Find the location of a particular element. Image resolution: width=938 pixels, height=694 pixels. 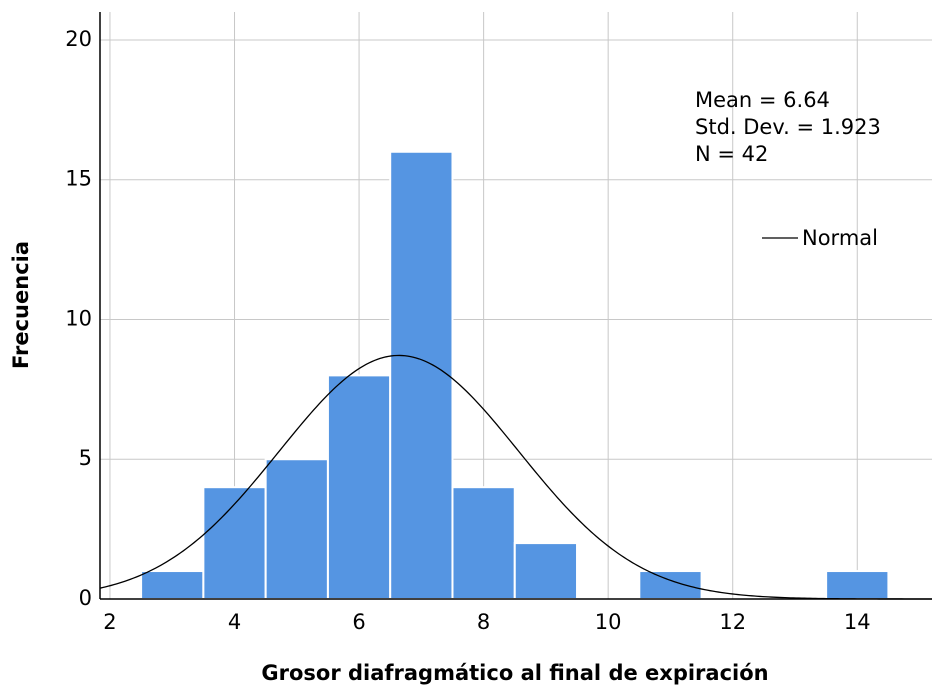

y-axis-title: Frecuencia is located at coordinates (21, 305).